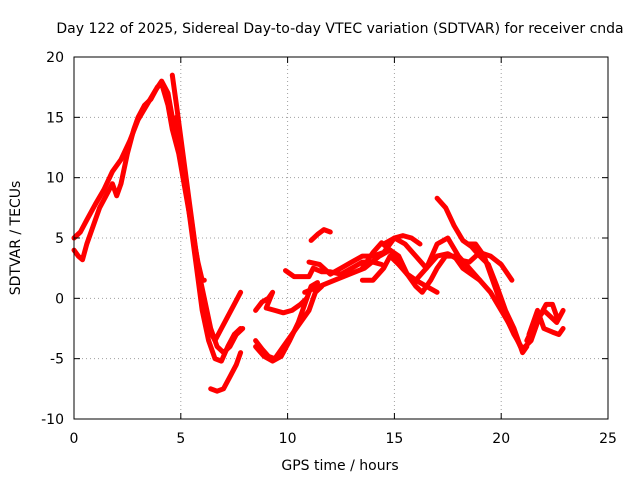 Image resolution: width=640 pixels, height=480 pixels. I want to click on y-tick-label: 0, so click(59, 299).